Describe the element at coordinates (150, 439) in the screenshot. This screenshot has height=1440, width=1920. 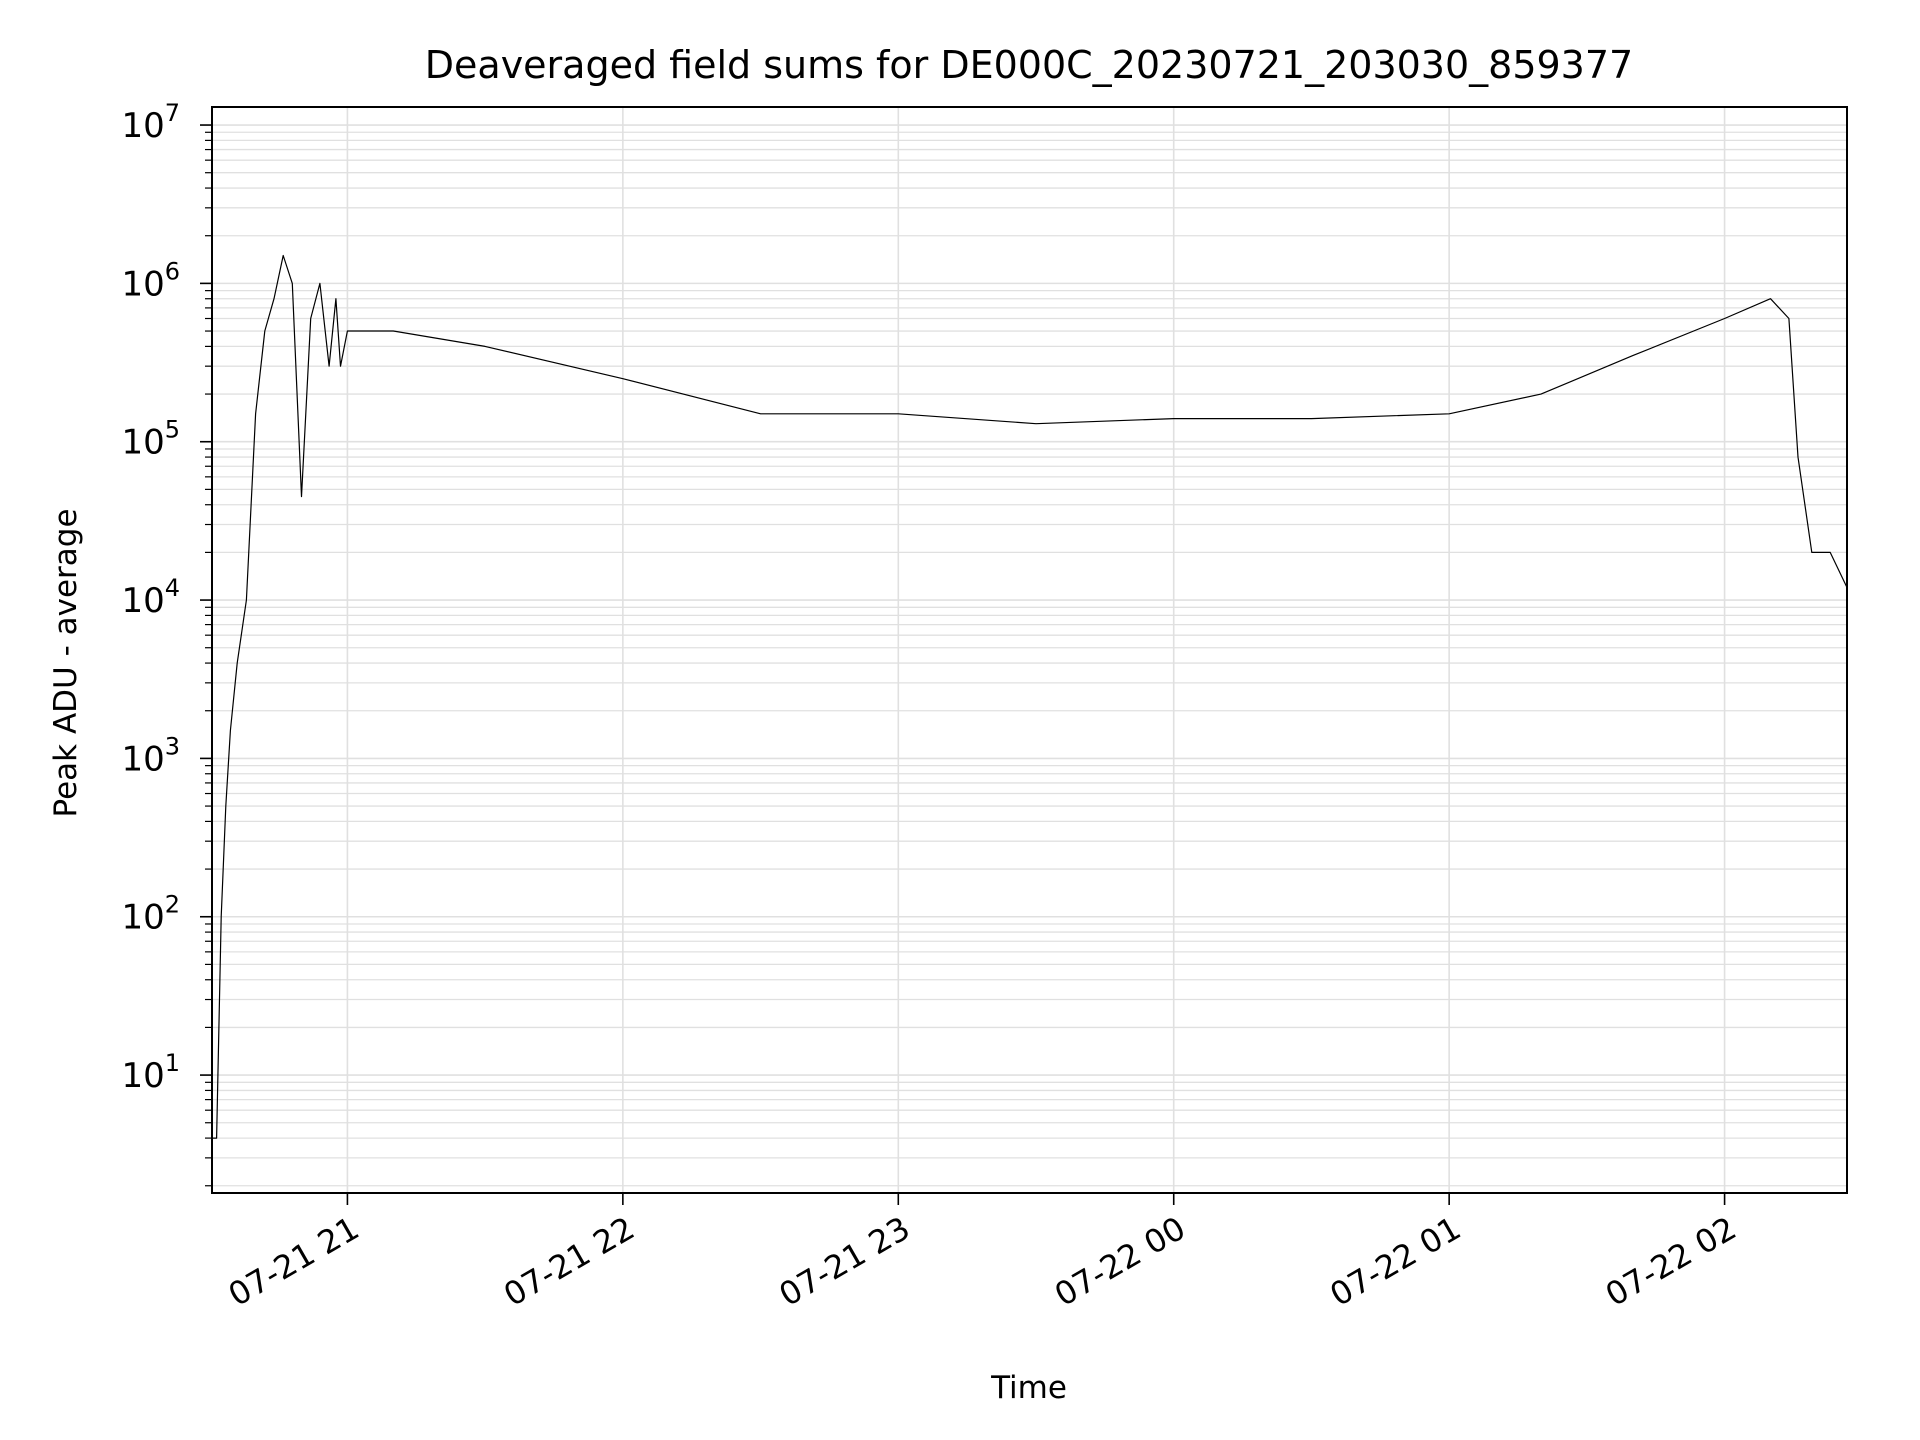
I see `y-tick-label: 10⁵` at that location.